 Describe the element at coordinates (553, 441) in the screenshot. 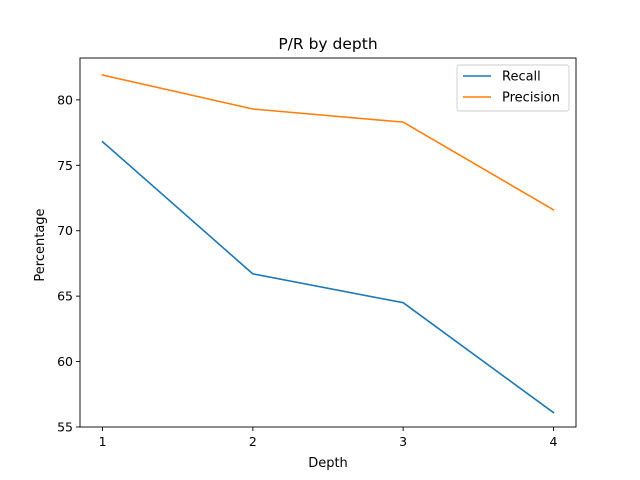

I see `x-tick-label: 4` at that location.